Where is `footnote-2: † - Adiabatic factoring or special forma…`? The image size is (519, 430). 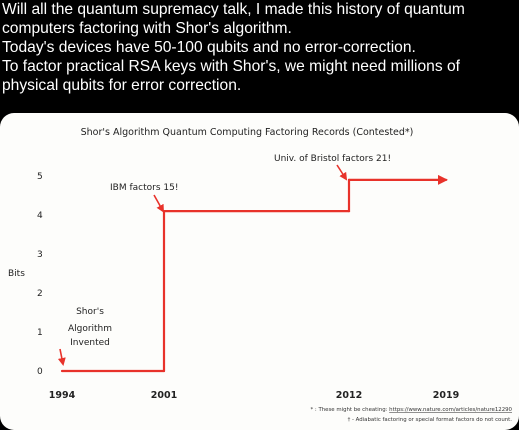 footnote-2: † - Adiabatic factoring or special forma… is located at coordinates (430, 420).